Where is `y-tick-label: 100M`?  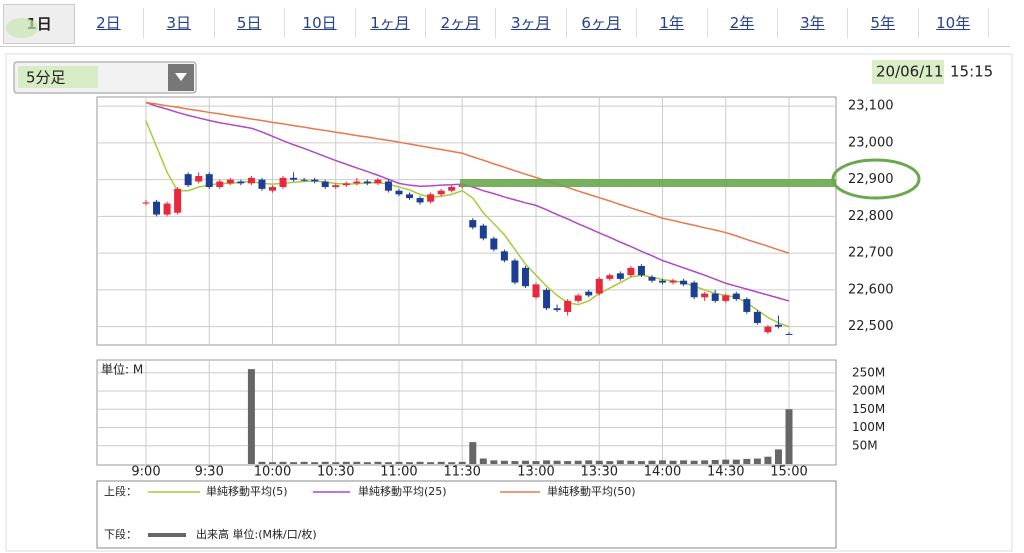 y-tick-label: 100M is located at coordinates (868, 427).